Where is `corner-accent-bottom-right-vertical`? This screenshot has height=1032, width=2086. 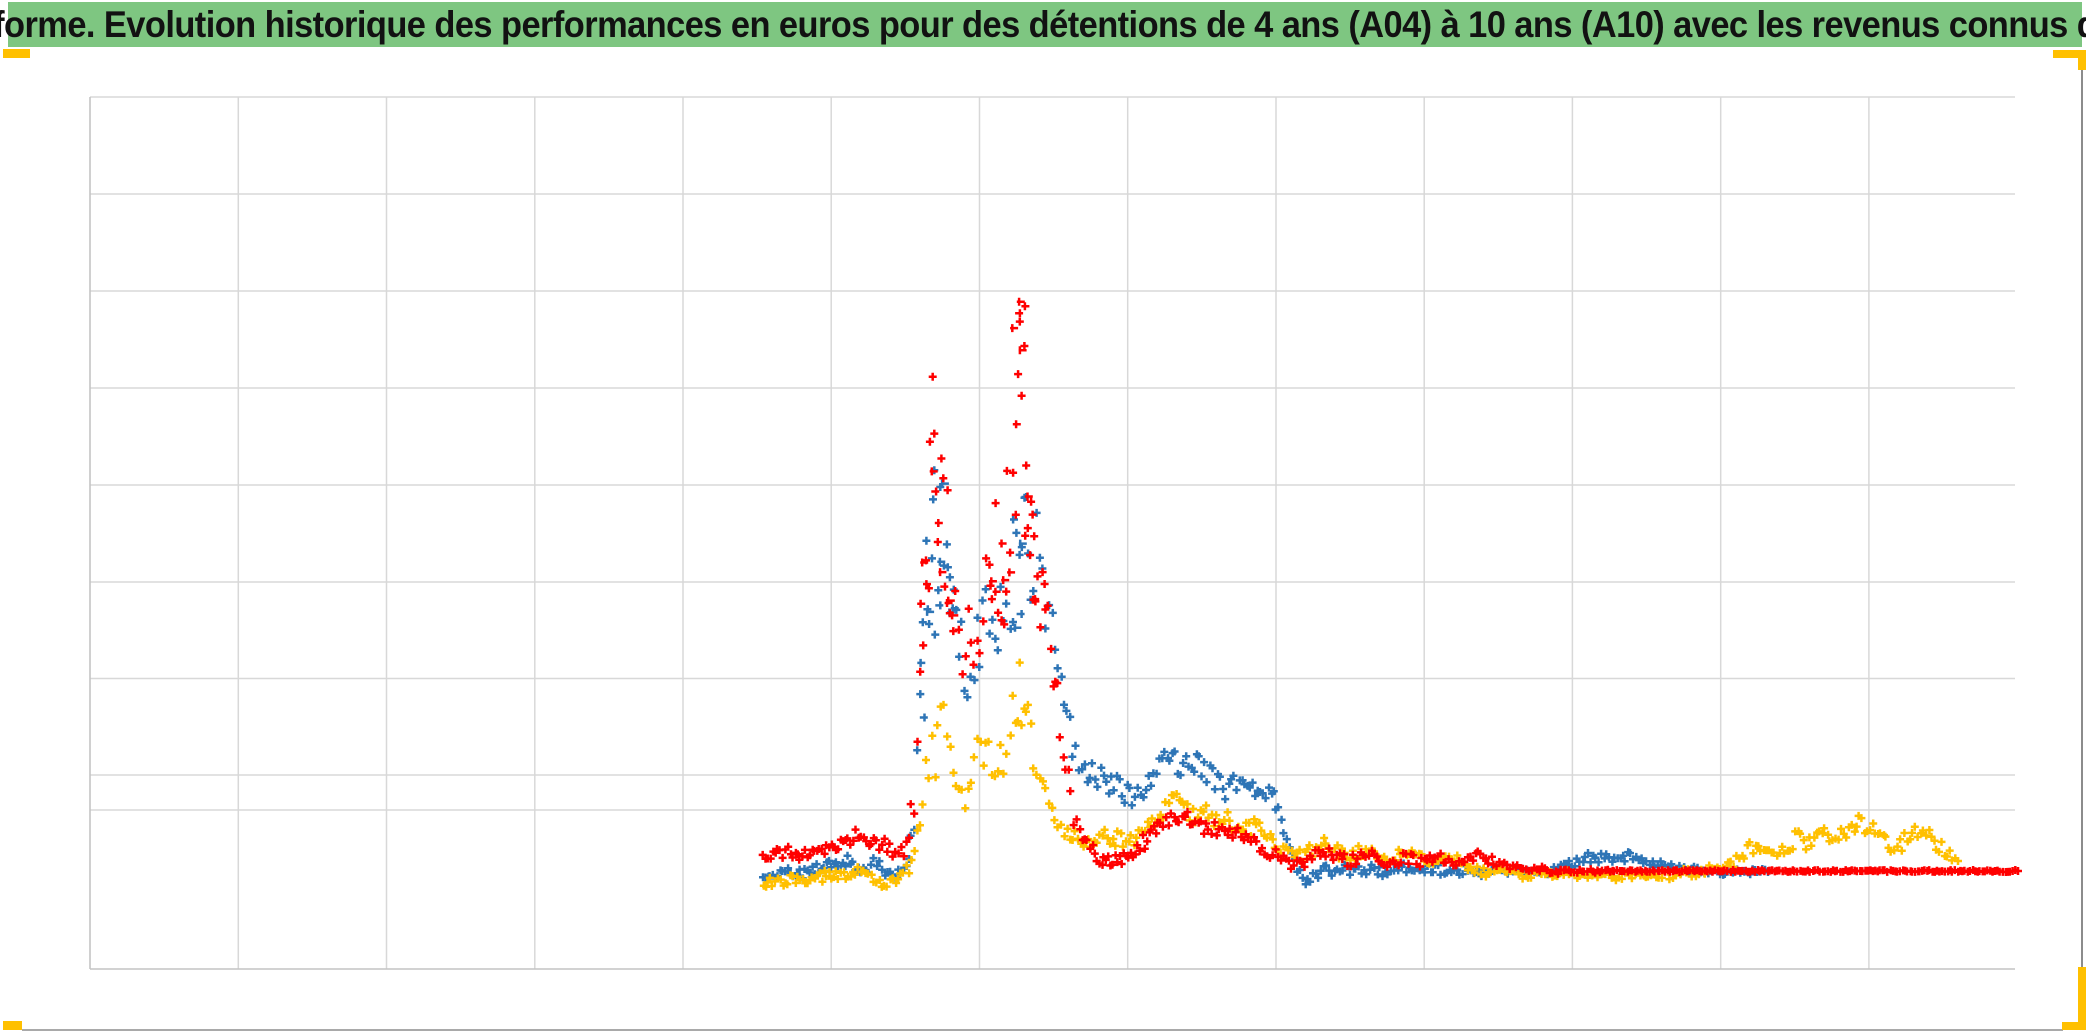 corner-accent-bottom-right-vertical is located at coordinates (2082, 998).